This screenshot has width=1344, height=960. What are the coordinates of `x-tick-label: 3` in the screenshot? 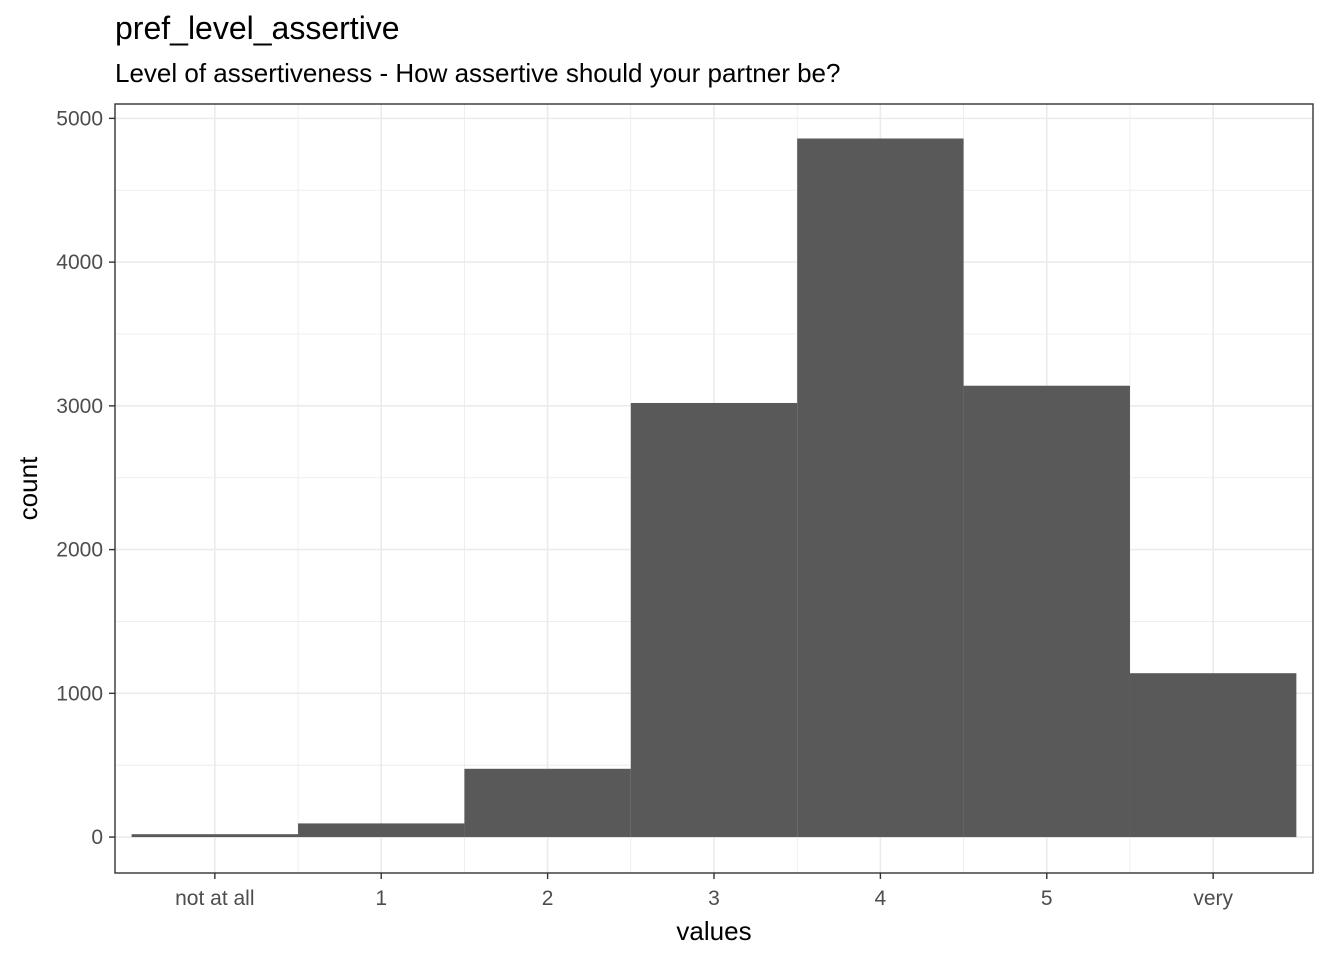 It's located at (714, 898).